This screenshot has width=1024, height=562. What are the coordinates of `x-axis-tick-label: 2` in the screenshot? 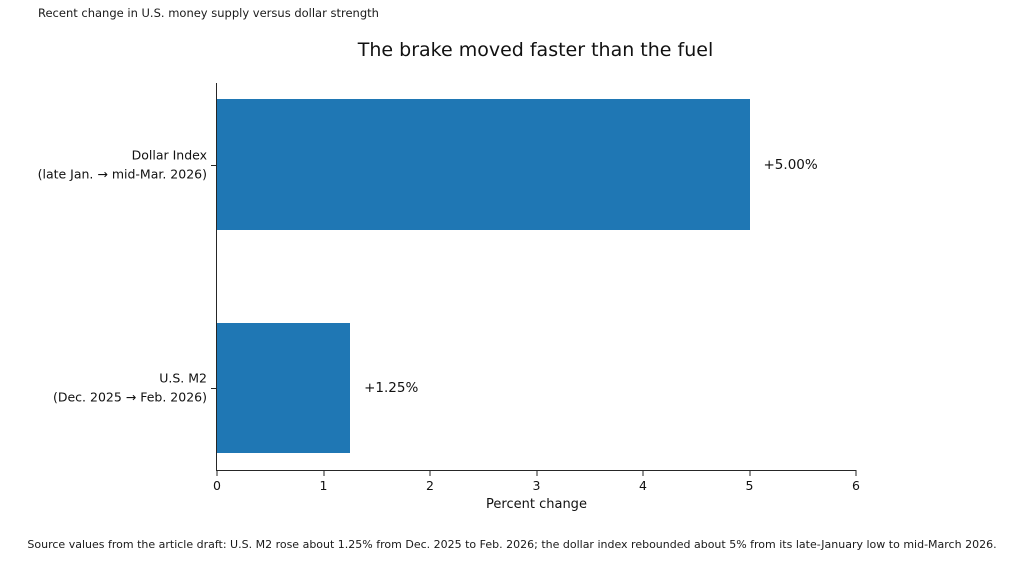 It's located at (430, 485).